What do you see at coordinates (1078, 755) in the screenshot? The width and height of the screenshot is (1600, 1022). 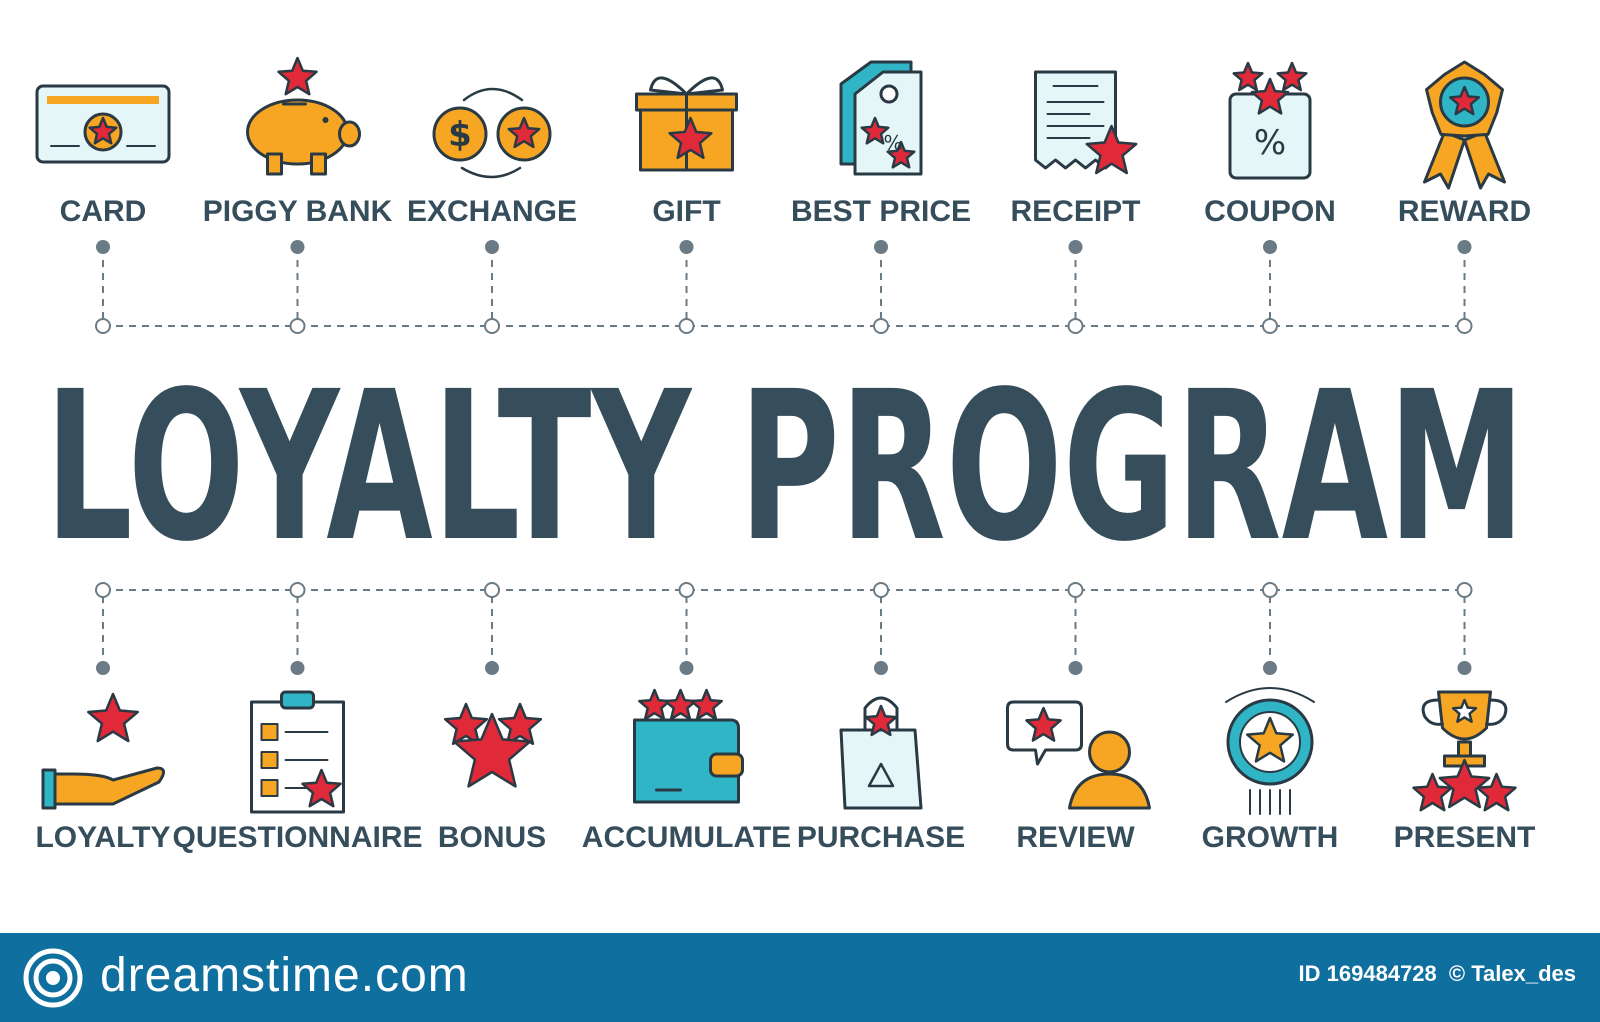 I see `review-icon` at bounding box center [1078, 755].